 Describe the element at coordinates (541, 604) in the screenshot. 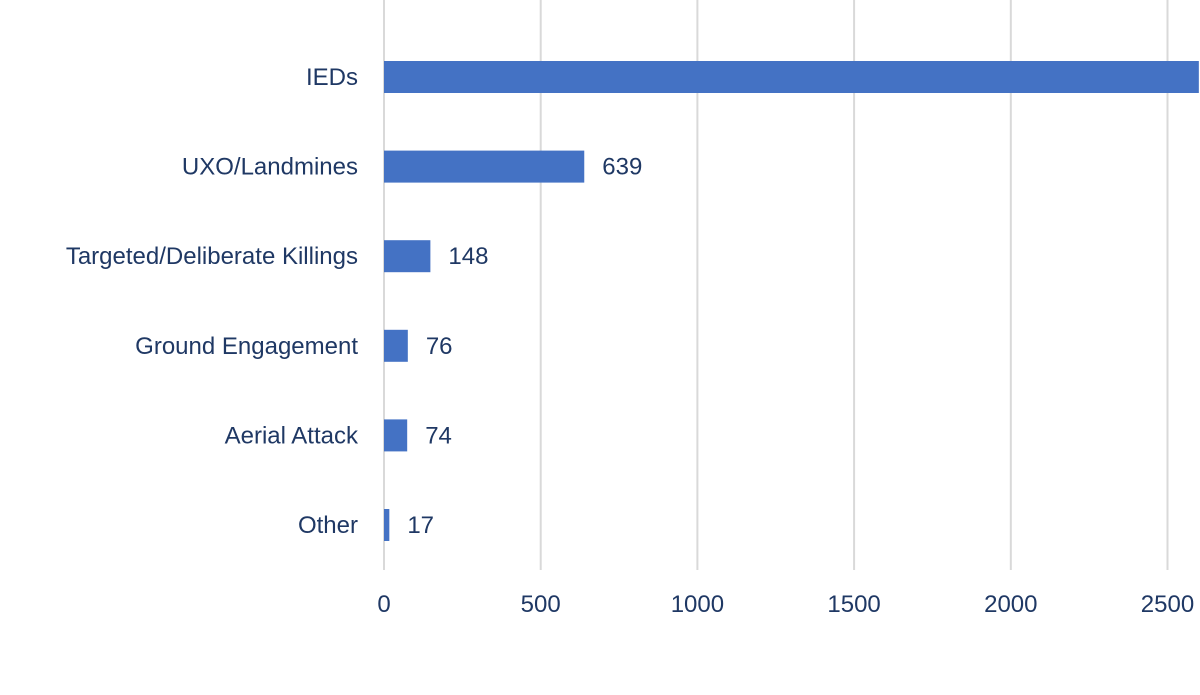

I see `x-tick-label: 500` at that location.